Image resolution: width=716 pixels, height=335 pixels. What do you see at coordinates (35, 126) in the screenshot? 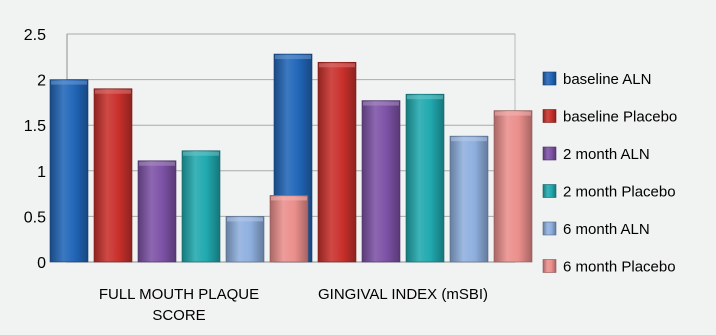
I see `y-tick-label: 1.5` at bounding box center [35, 126].